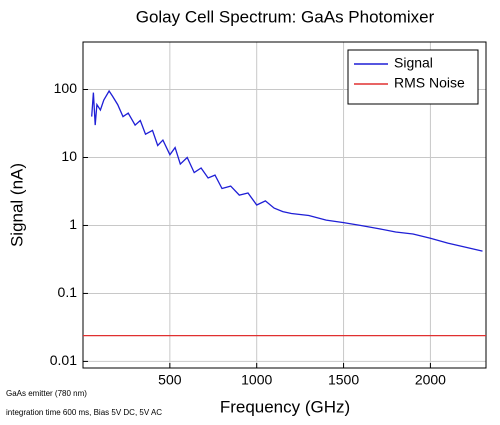 This screenshot has width=500, height=425. I want to click on y-tick-label: 1, so click(73, 224).